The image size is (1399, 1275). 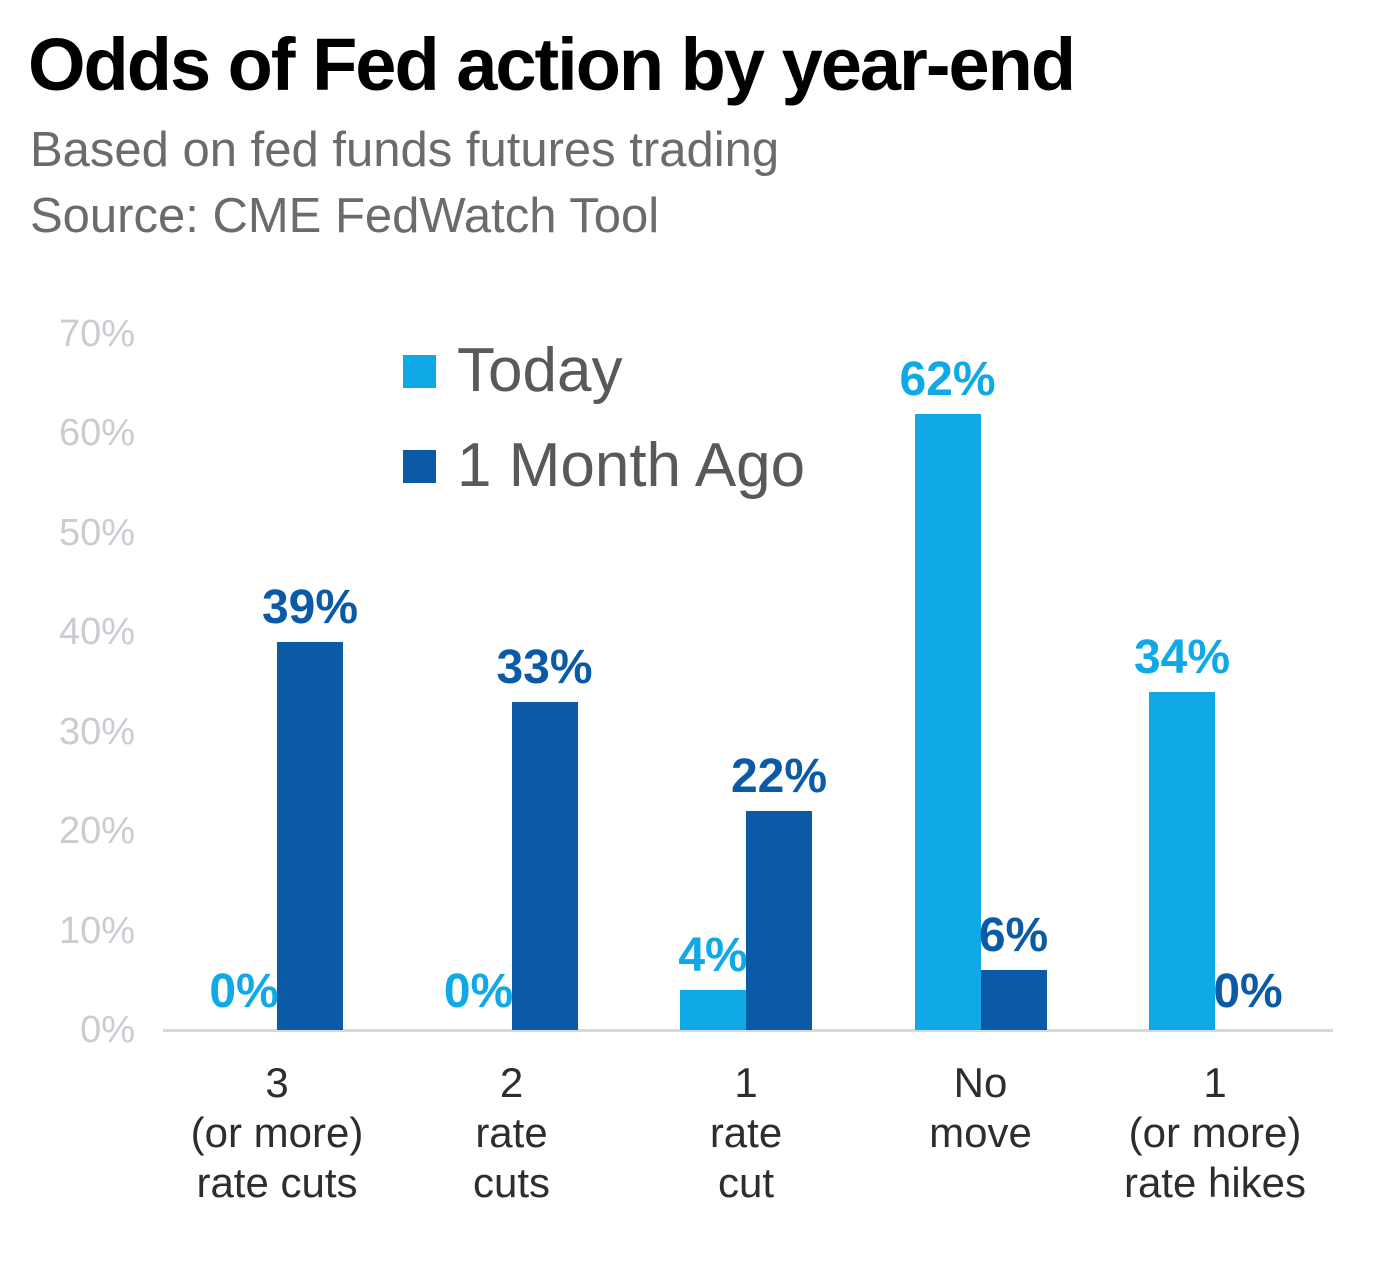 I want to click on legend-label-month-ago: 1 Month Ago, so click(x=631, y=465).